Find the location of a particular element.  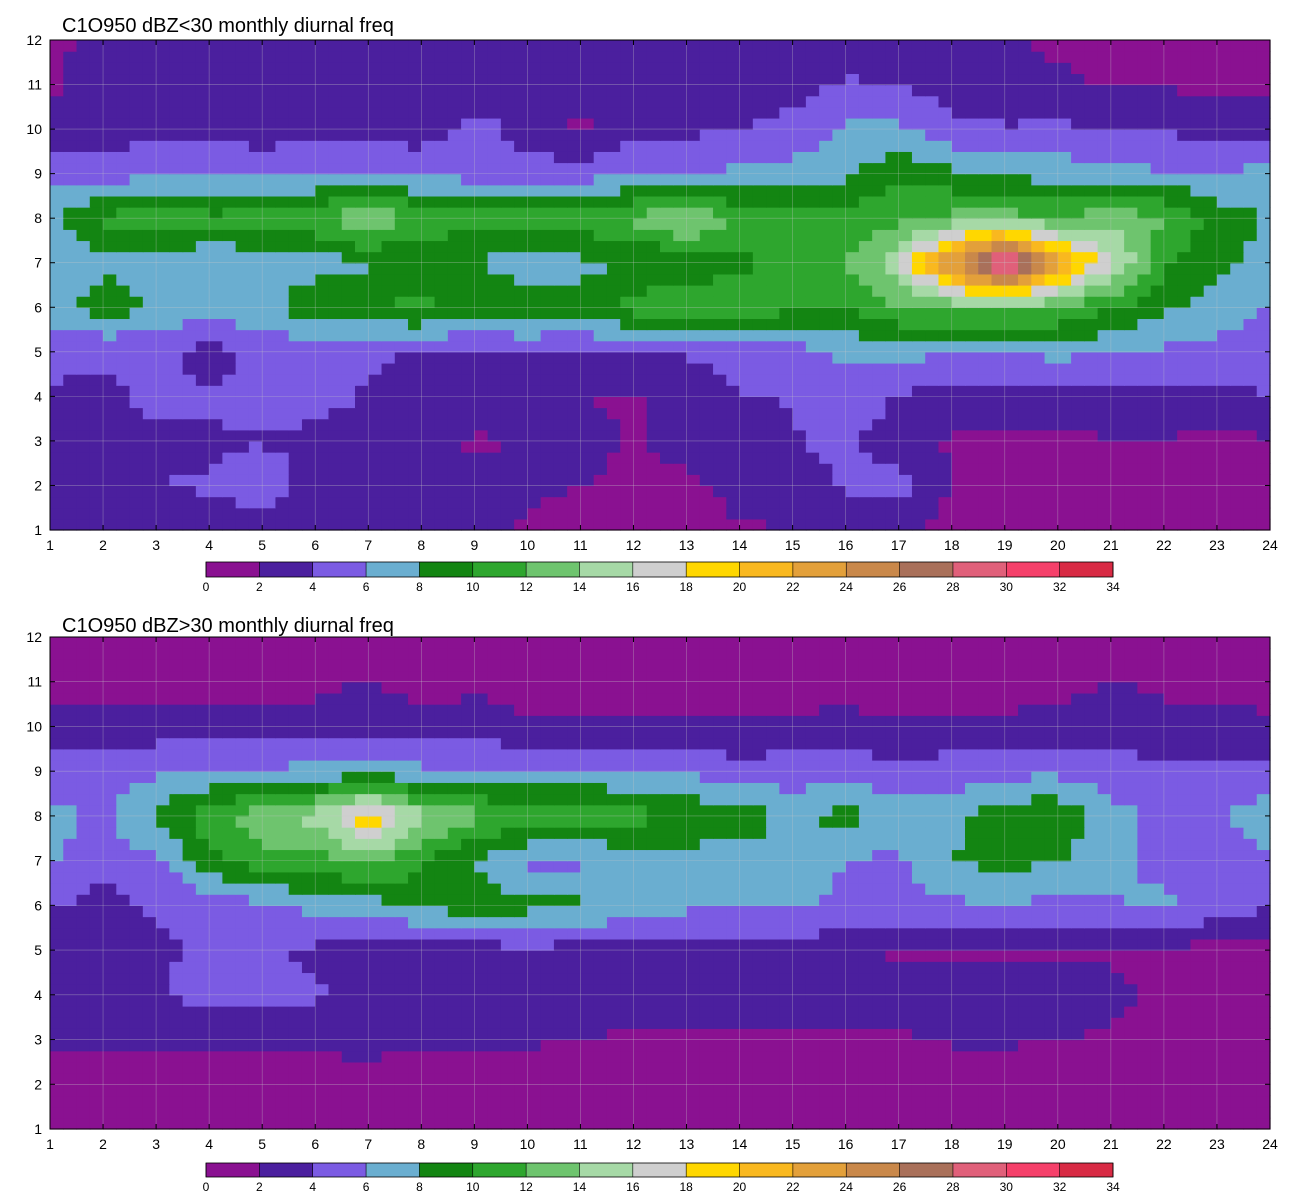

colorbar-swatch is located at coordinates (286, 569).